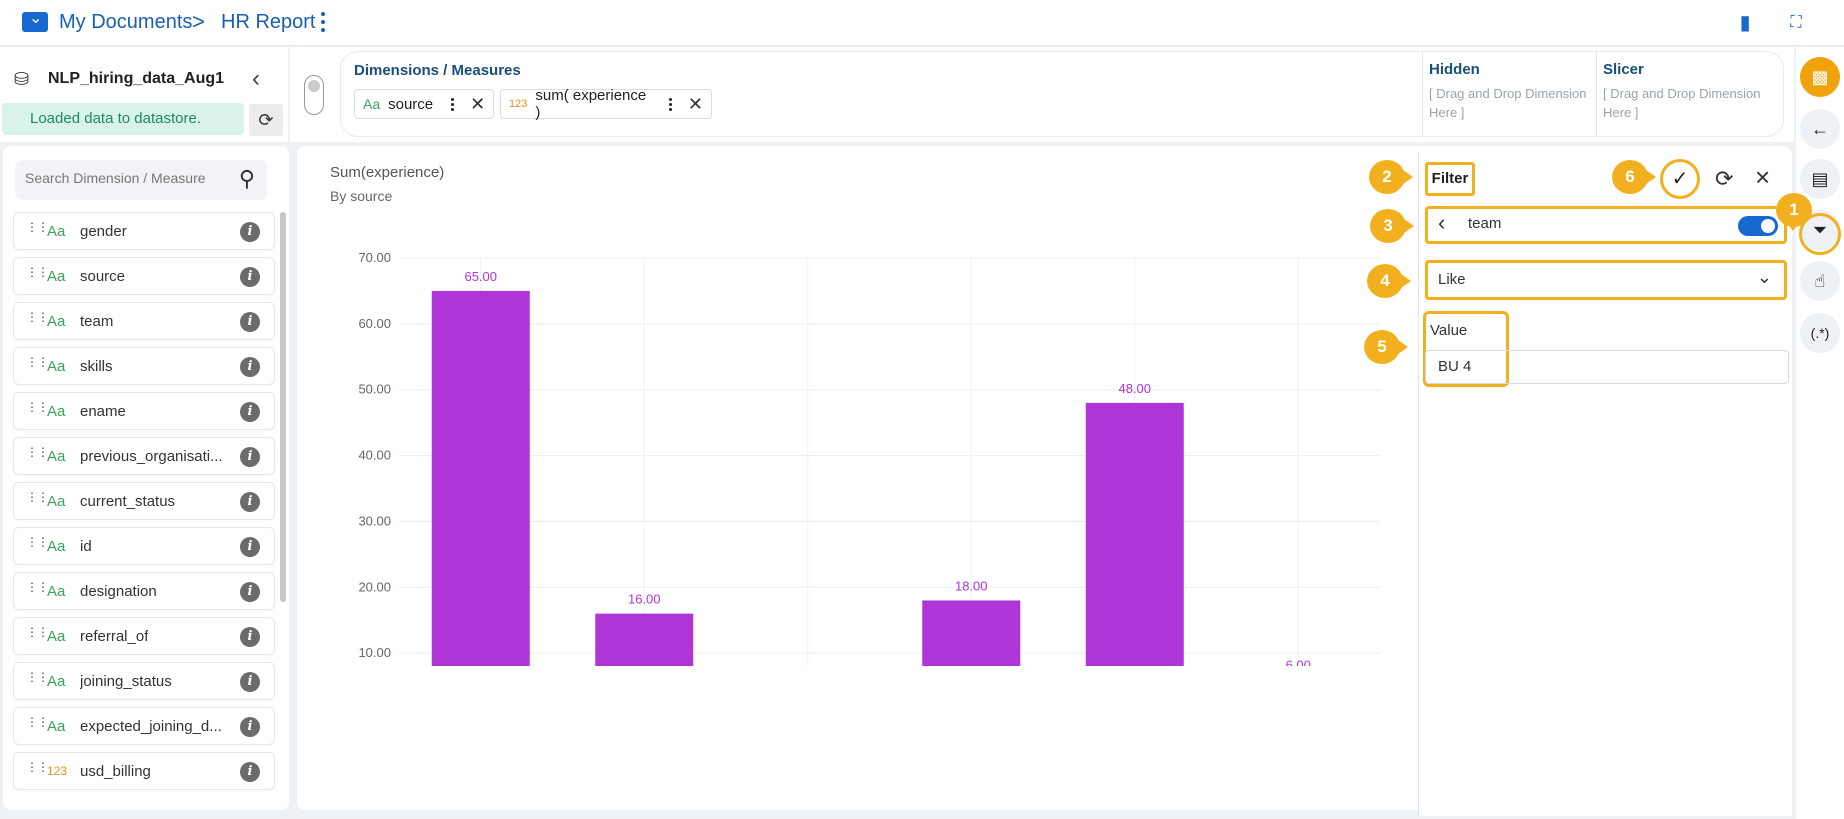 This screenshot has height=819, width=1844. Describe the element at coordinates (114, 636) in the screenshot. I see `field-name: referral_of` at that location.